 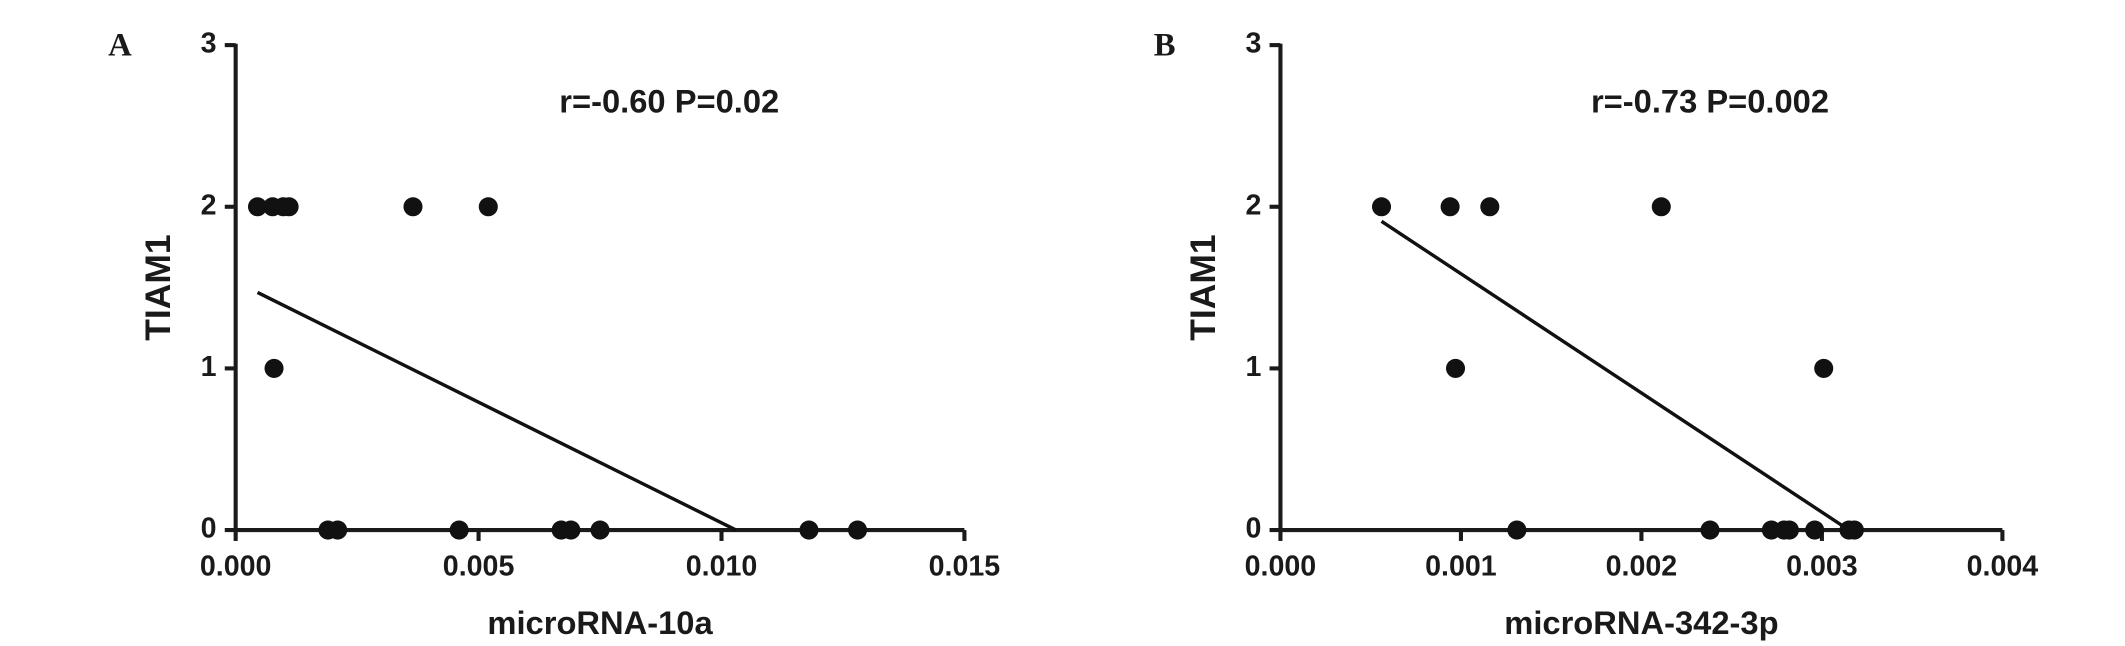 I want to click on x-tick-label: 0.004, so click(x=2003, y=567).